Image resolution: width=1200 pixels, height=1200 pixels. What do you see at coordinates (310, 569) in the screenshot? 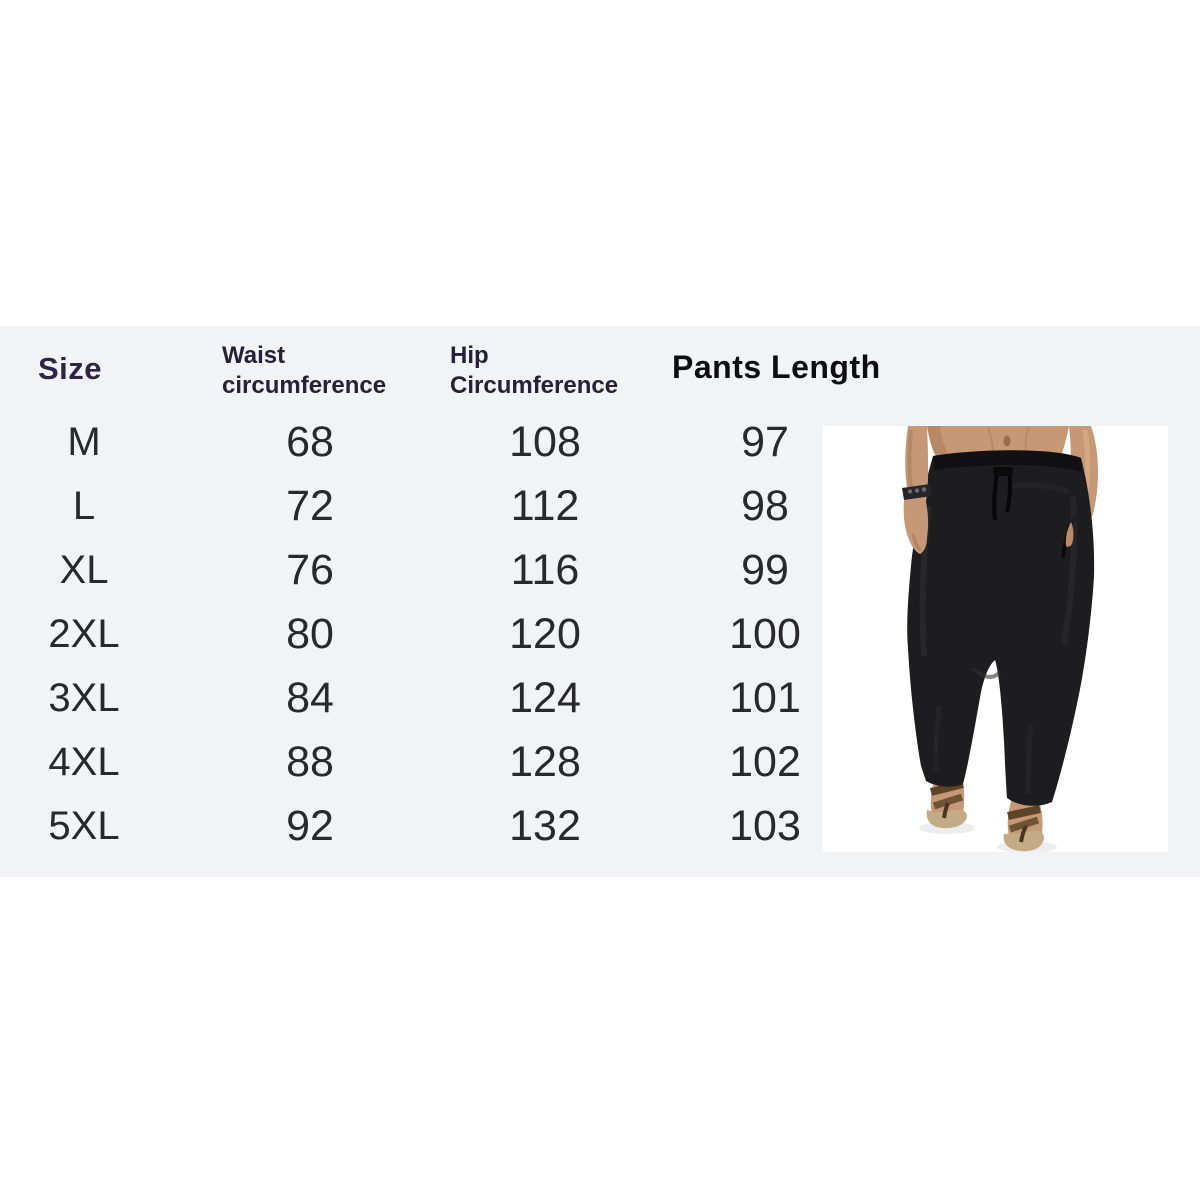
I see `waist-cell: 76` at bounding box center [310, 569].